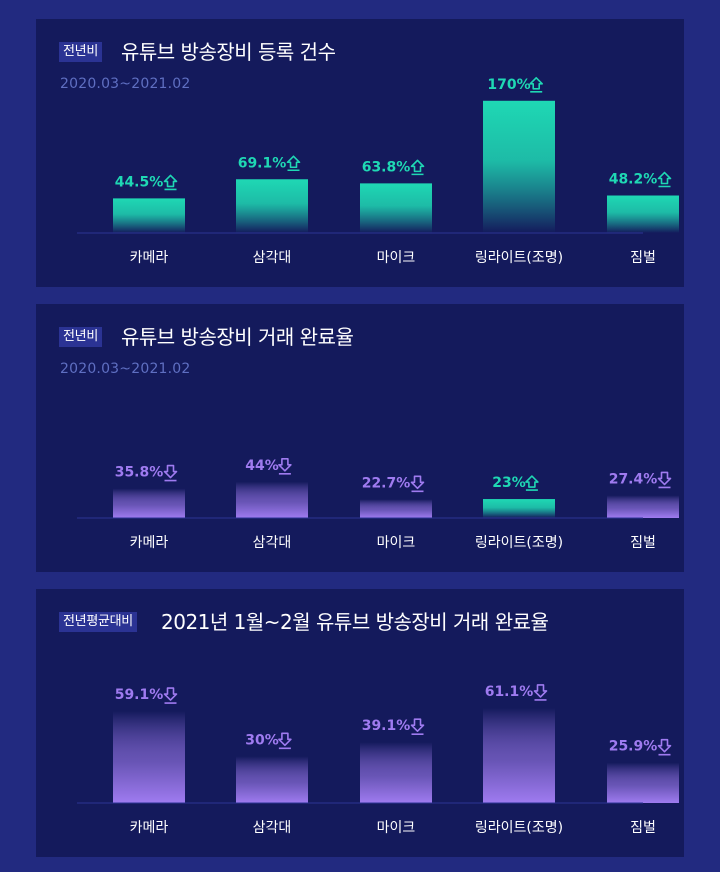 This screenshot has height=872, width=720. I want to click on chart-title: 유튜브 방송장비 등록 건수, so click(228, 52).